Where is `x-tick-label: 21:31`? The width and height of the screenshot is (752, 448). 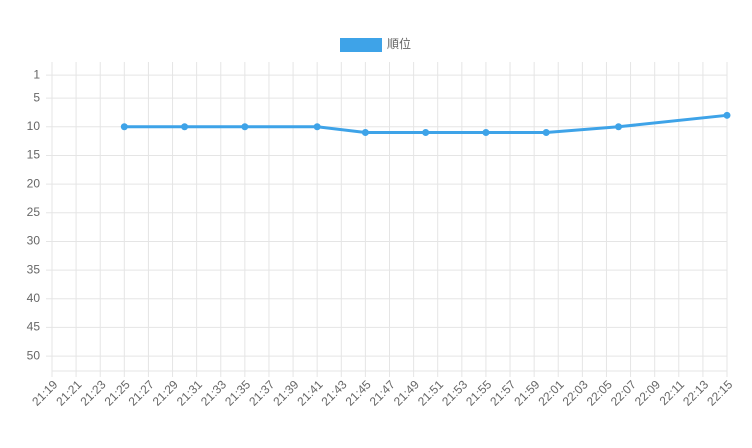 x-tick-label: 21:31 is located at coordinates (189, 392).